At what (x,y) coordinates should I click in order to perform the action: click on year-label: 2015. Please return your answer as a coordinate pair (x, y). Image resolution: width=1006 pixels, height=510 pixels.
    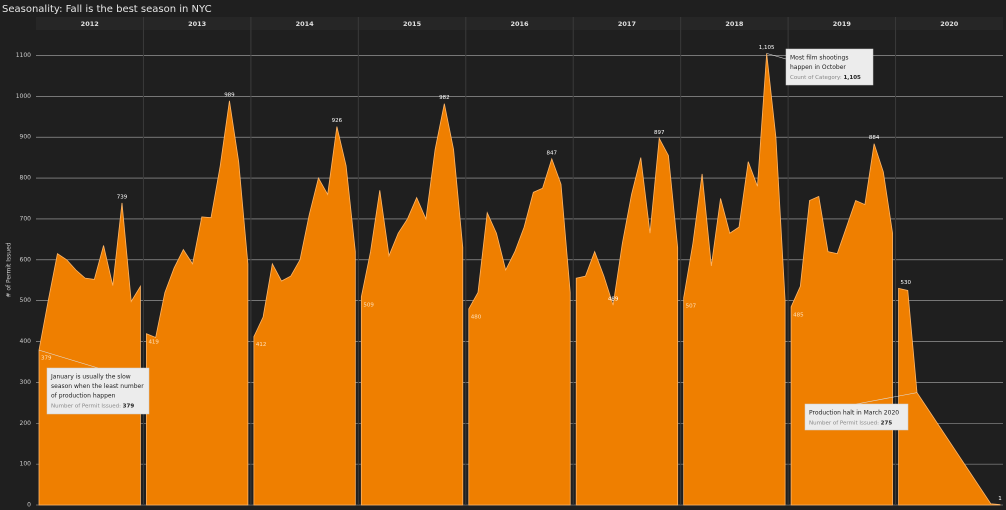
    Looking at the image, I should click on (412, 24).